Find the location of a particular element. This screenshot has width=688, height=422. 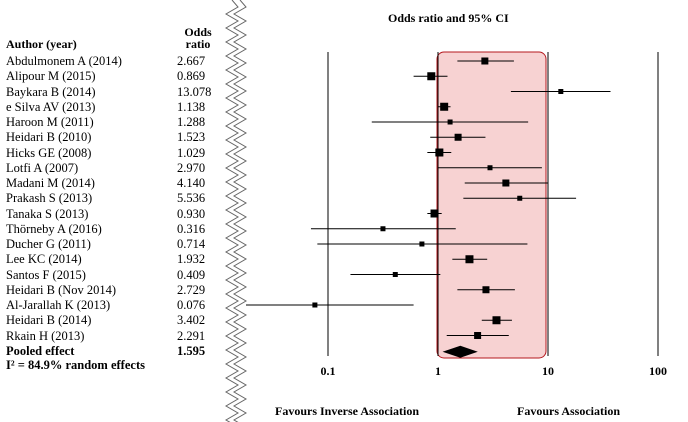

study-odds-ratio: 1.932 is located at coordinates (191, 259).